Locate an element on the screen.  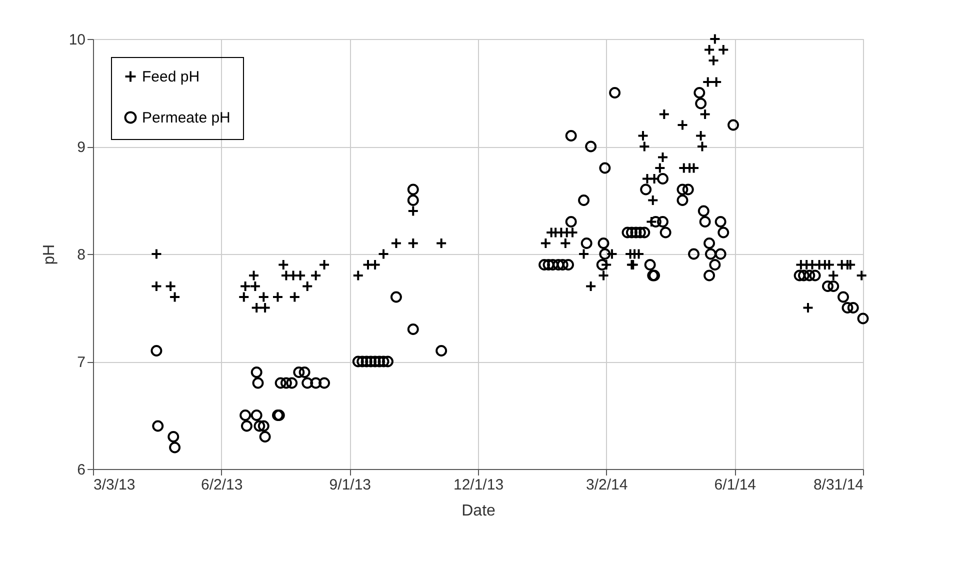
x-tick-label: 3/2/14 is located at coordinates (607, 485).